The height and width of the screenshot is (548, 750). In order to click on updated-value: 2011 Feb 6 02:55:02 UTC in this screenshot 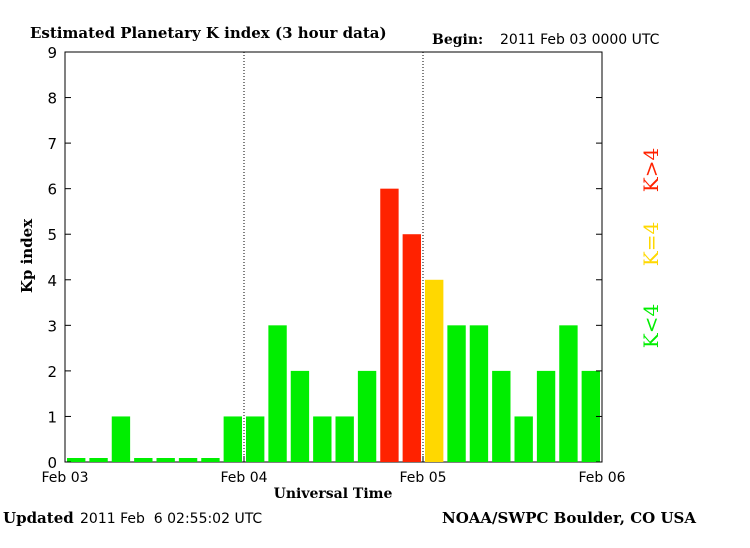, I will do `click(171, 519)`.